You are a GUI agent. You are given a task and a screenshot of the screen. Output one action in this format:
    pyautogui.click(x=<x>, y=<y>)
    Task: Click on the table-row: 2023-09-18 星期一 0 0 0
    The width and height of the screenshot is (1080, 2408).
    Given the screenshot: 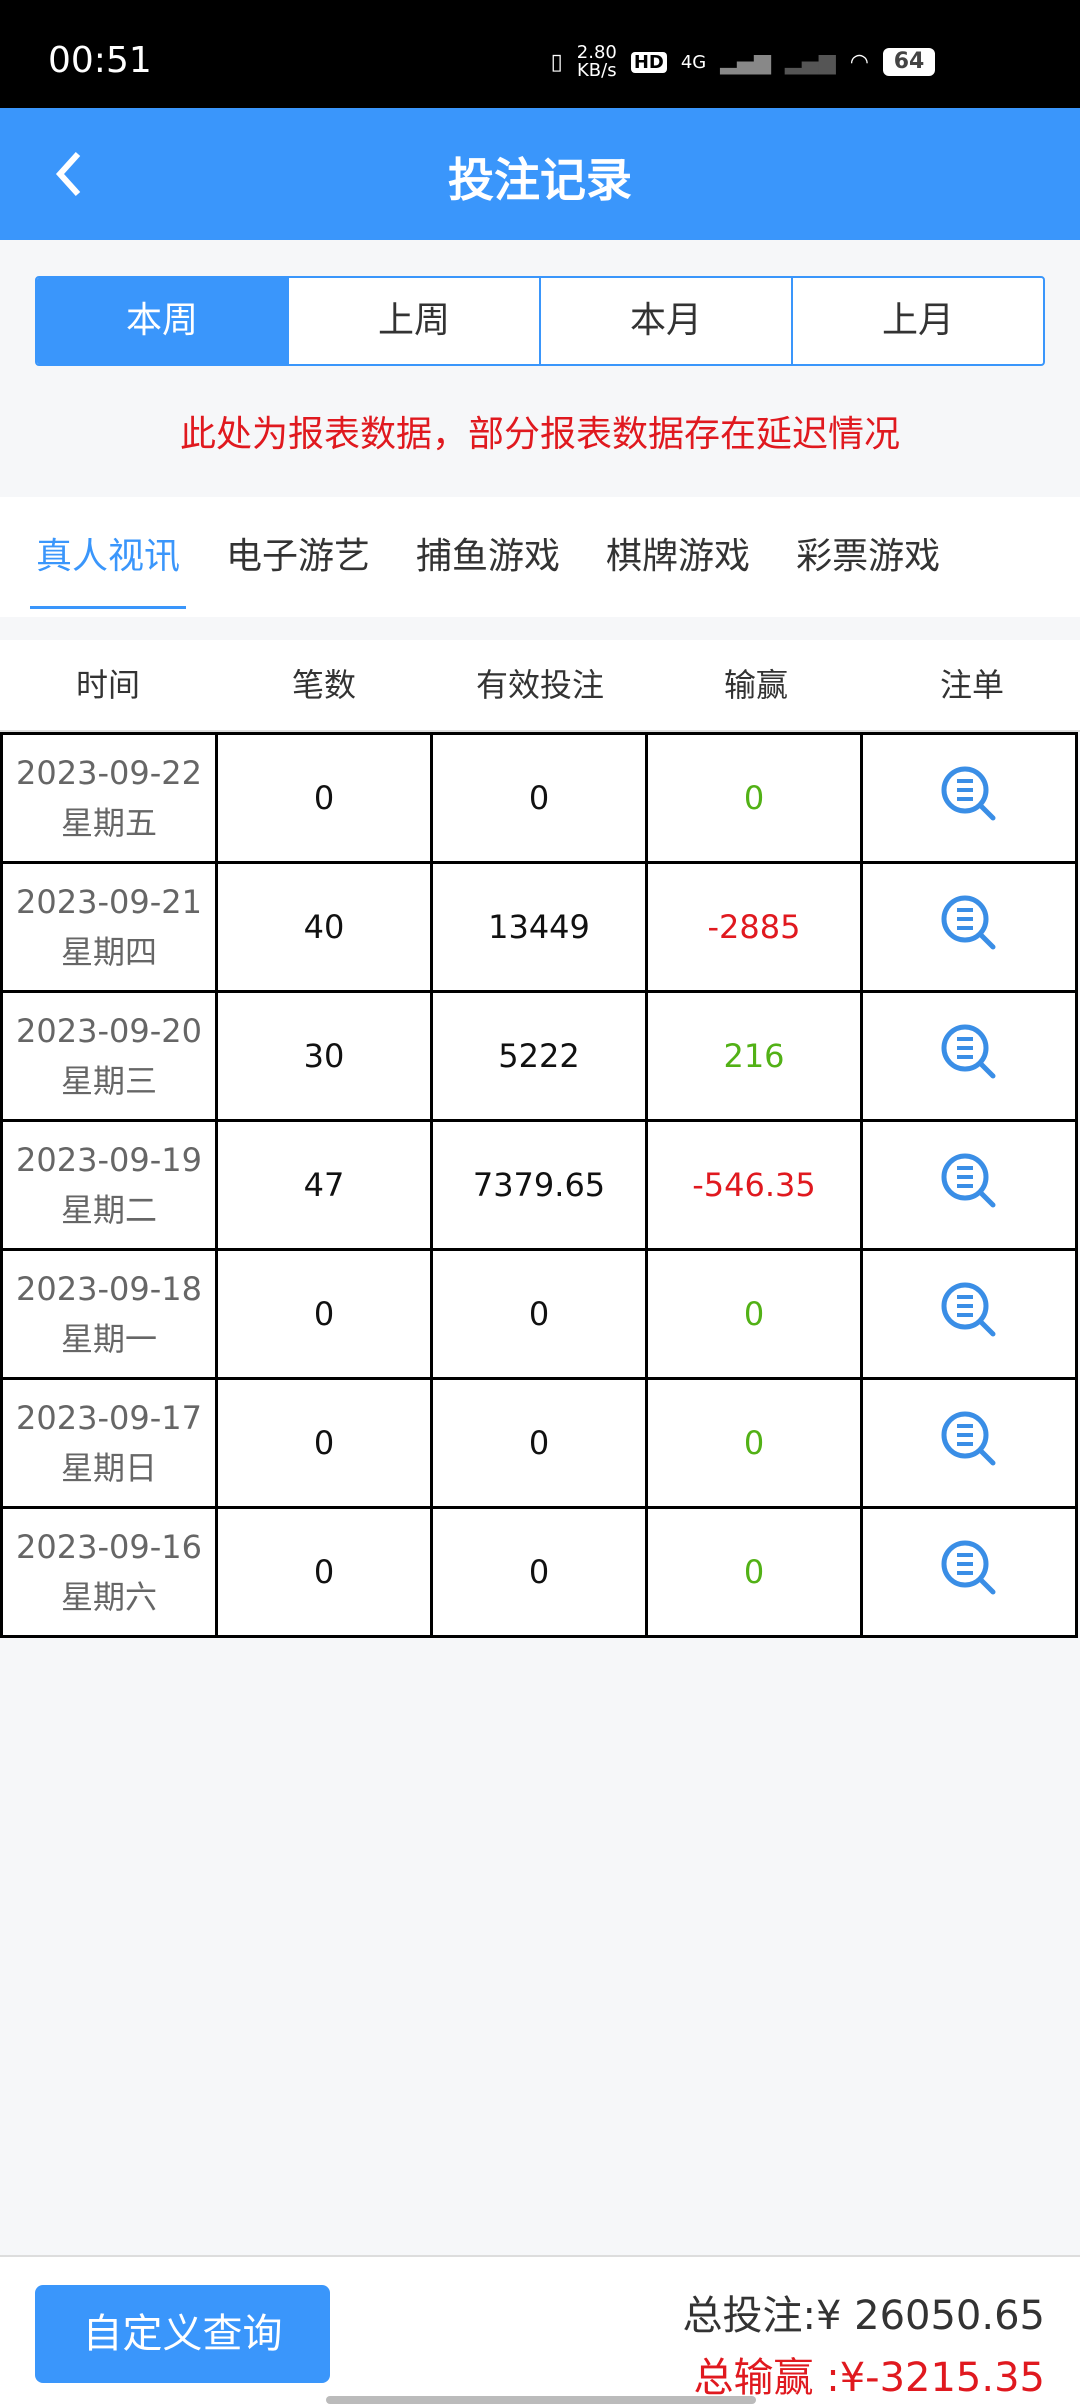 What is the action you would take?
    pyautogui.click(x=539, y=1314)
    